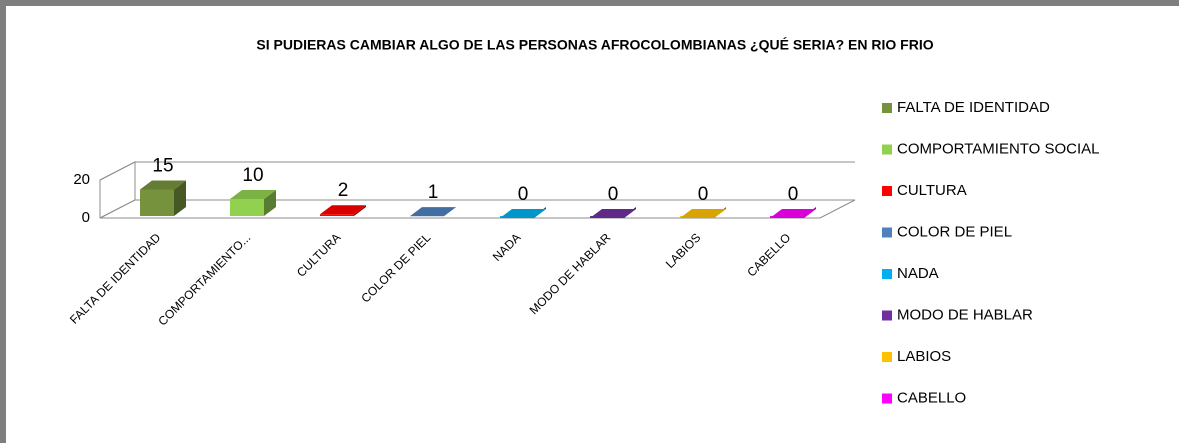 The image size is (1179, 443). I want to click on y-tick-label: 20, so click(81, 179).